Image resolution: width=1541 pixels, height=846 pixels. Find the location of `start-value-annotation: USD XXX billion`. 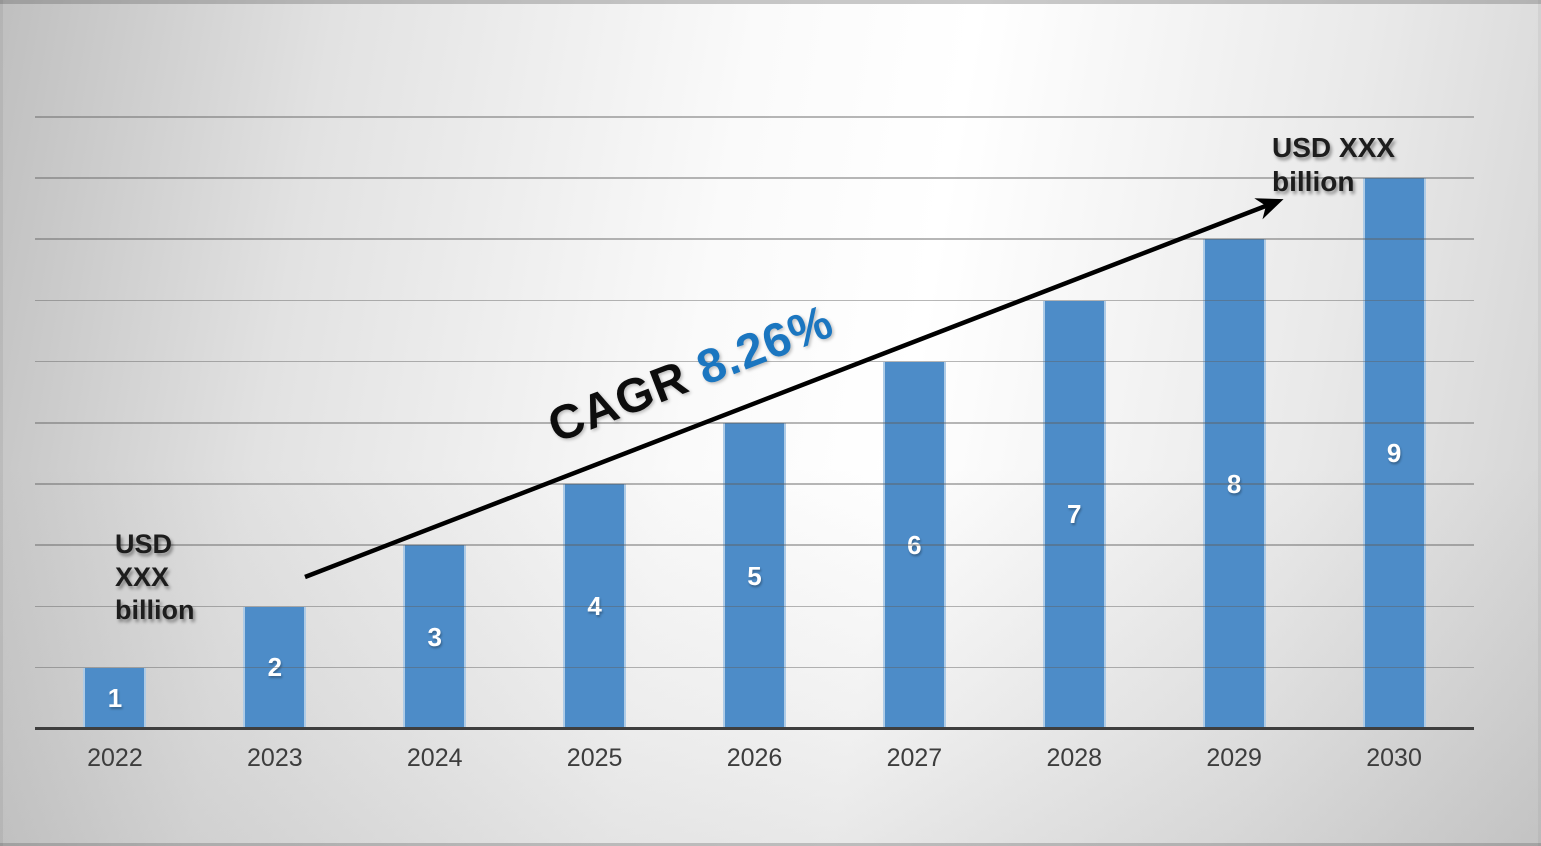

start-value-annotation: USD XXX billion is located at coordinates (154, 577).